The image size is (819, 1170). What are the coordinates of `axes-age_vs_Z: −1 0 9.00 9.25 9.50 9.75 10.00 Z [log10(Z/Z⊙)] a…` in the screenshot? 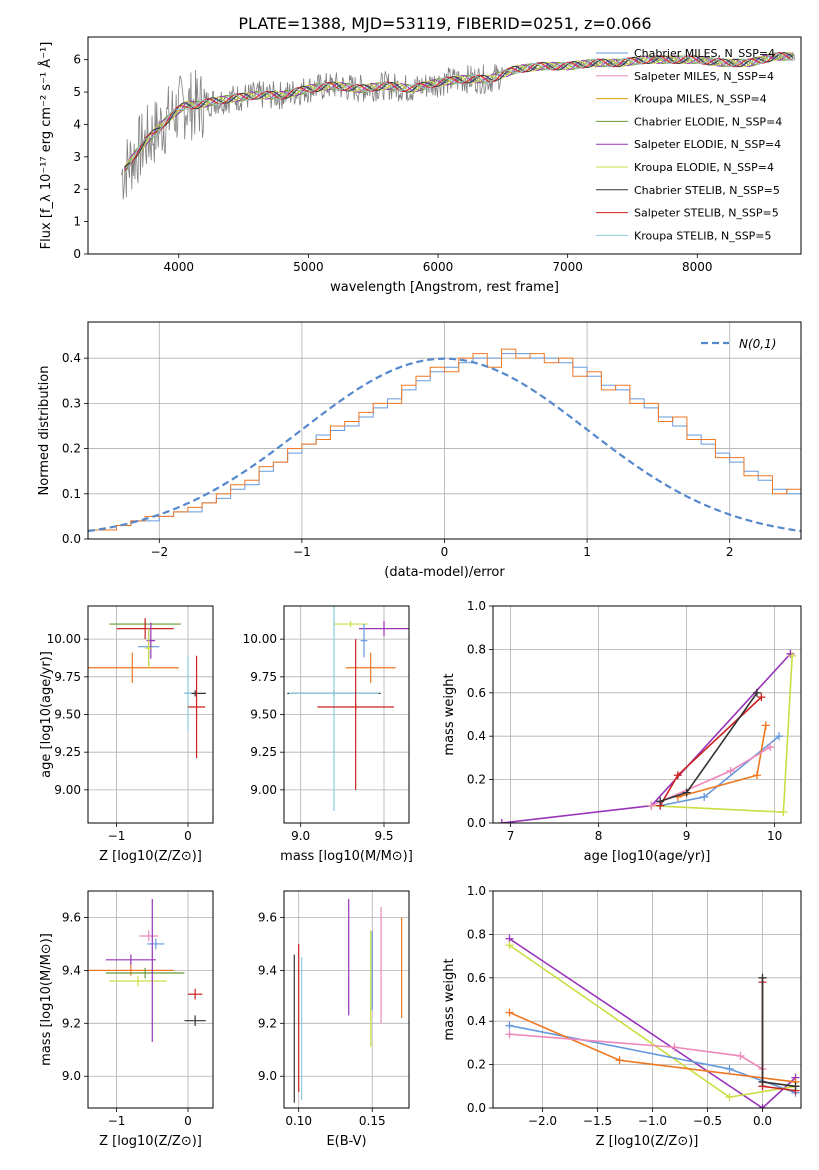 It's located at (126, 734).